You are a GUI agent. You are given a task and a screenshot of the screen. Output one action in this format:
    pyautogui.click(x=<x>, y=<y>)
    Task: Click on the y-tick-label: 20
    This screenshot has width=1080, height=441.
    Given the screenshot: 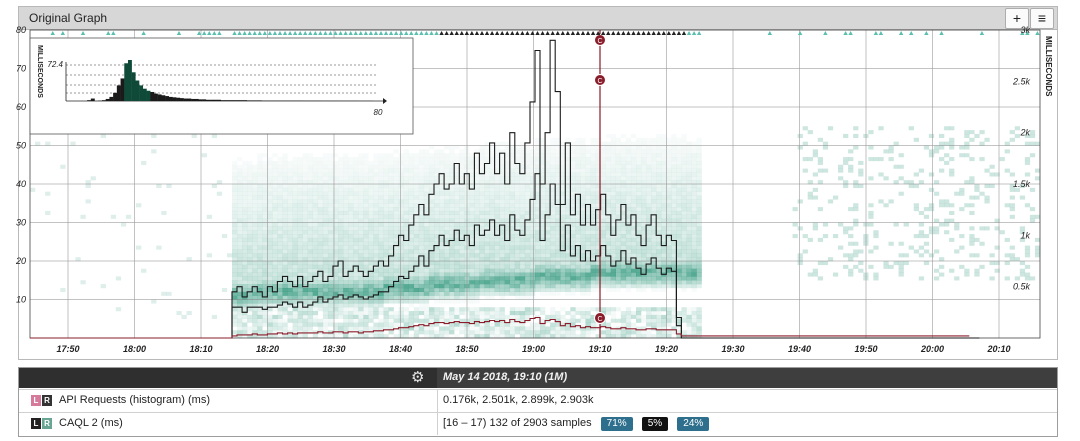 What is the action you would take?
    pyautogui.click(x=20, y=261)
    